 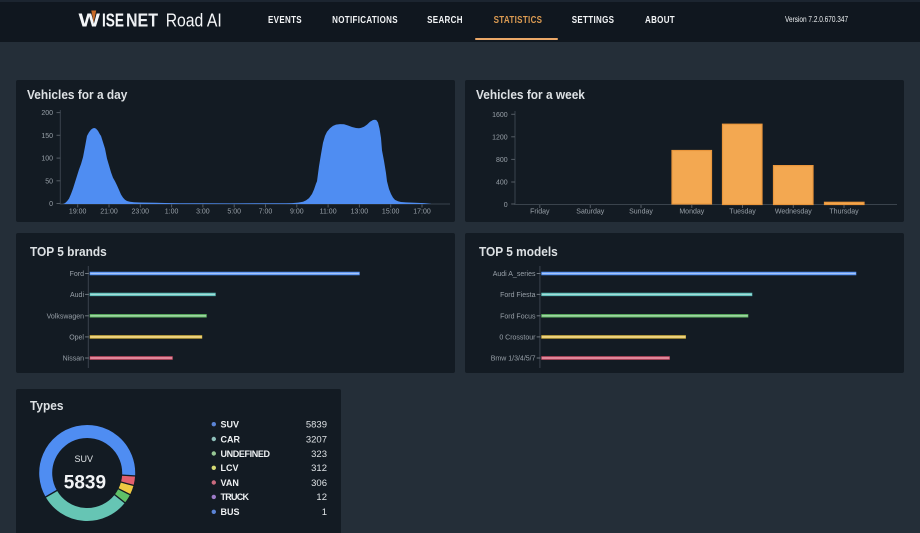 What do you see at coordinates (172, 212) in the screenshot?
I see `svg-text: 1:00` at bounding box center [172, 212].